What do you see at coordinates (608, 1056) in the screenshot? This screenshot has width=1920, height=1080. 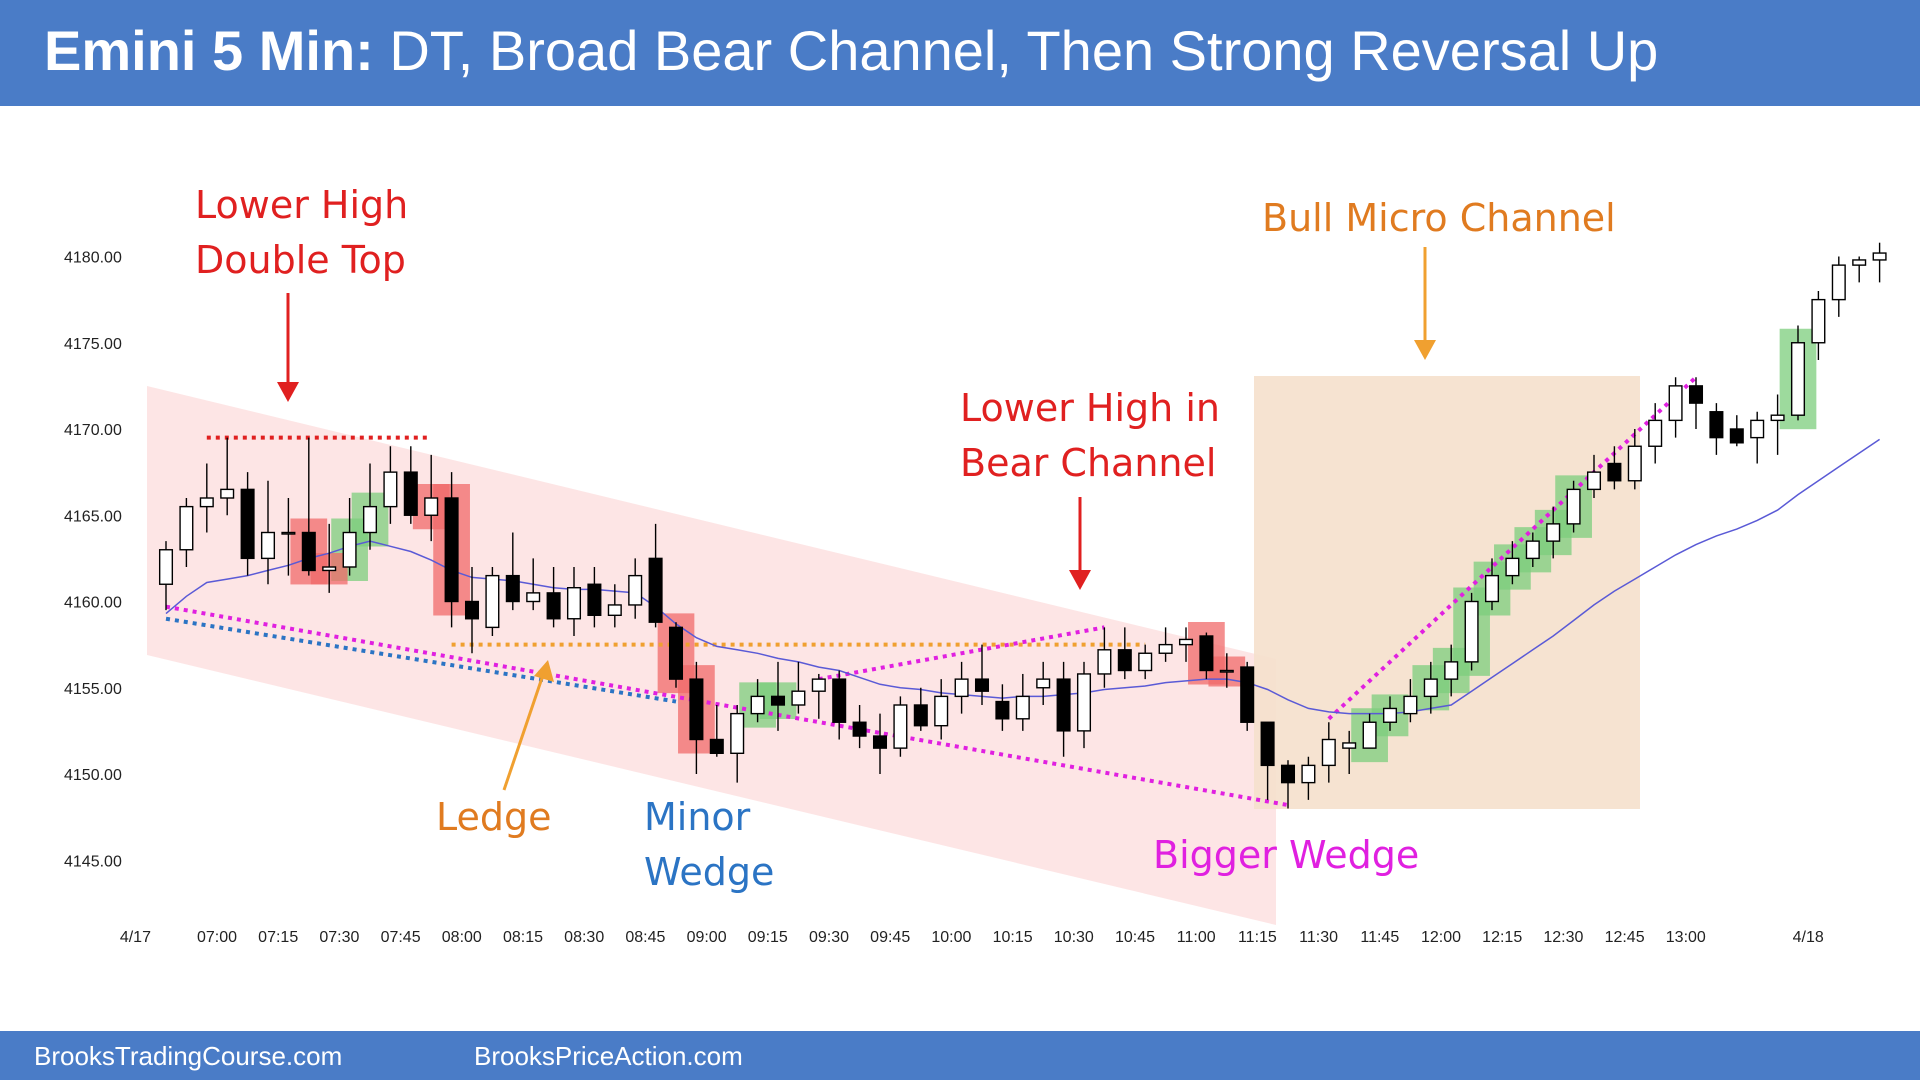 I see `footer-link-brooks-price-action: BrooksPriceAction.com` at bounding box center [608, 1056].